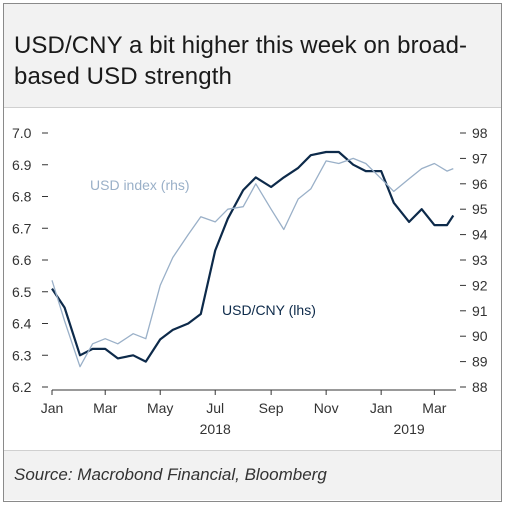 This screenshot has width=507, height=507. Describe the element at coordinates (480, 260) in the screenshot. I see `y-right-tick-label: 93` at that location.